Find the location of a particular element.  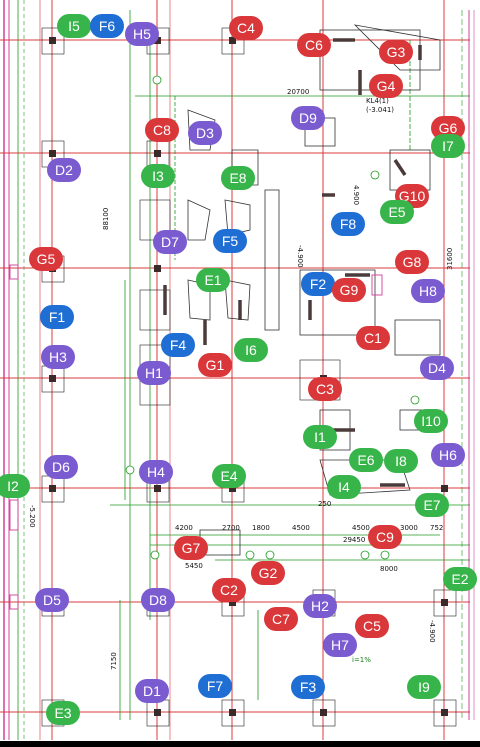

element-label-f3: F3 is located at coordinates (308, 687).